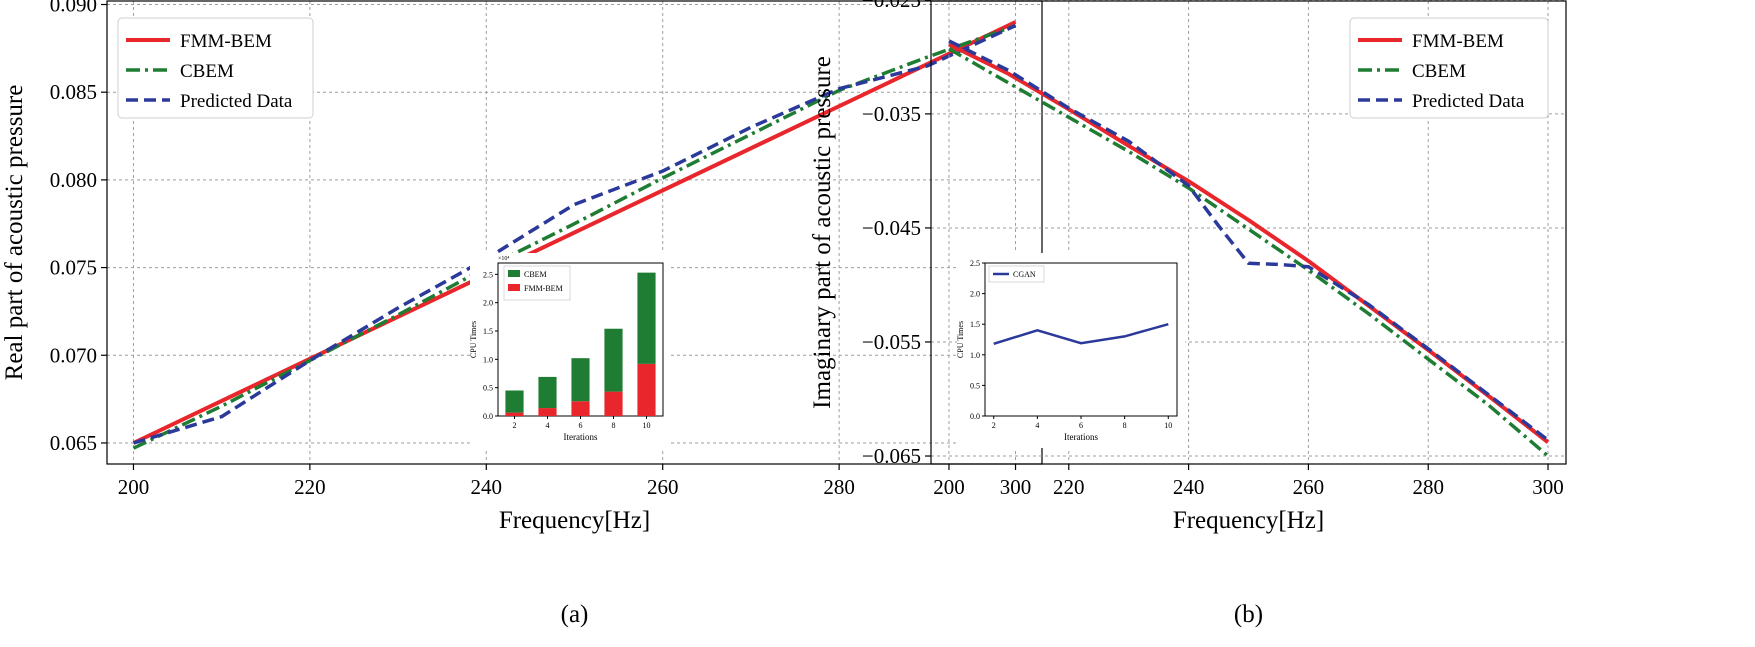  I want to click on y-axis-label: Real part of acoustic pressure, so click(14, 233).